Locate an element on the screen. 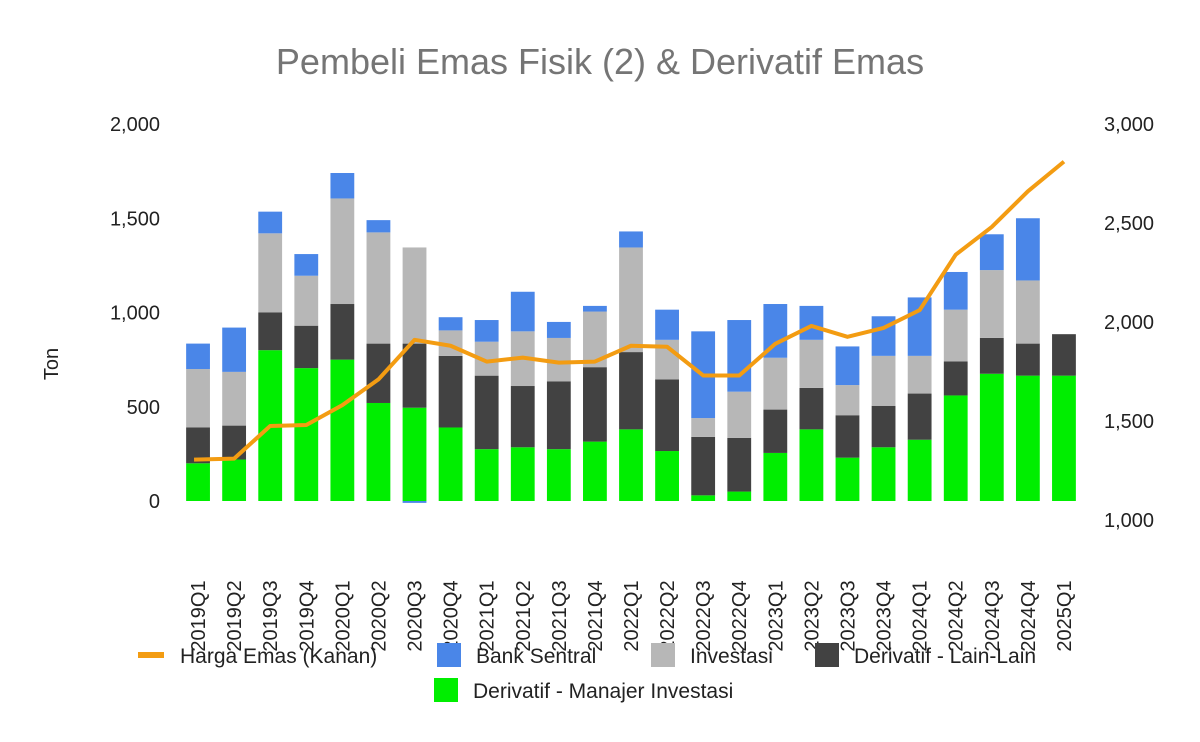 This screenshot has width=1200, height=742. chart-title: Pembeli Emas Fisik (2) & Derivatif Emas is located at coordinates (600, 61).